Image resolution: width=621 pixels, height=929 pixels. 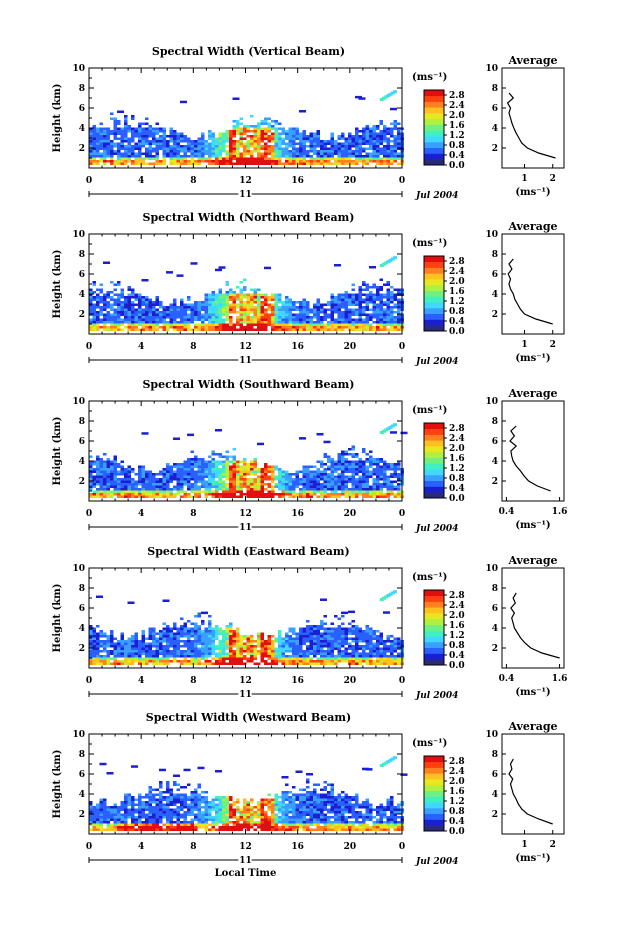 I want to click on average-profile-line, so click(x=530, y=458).